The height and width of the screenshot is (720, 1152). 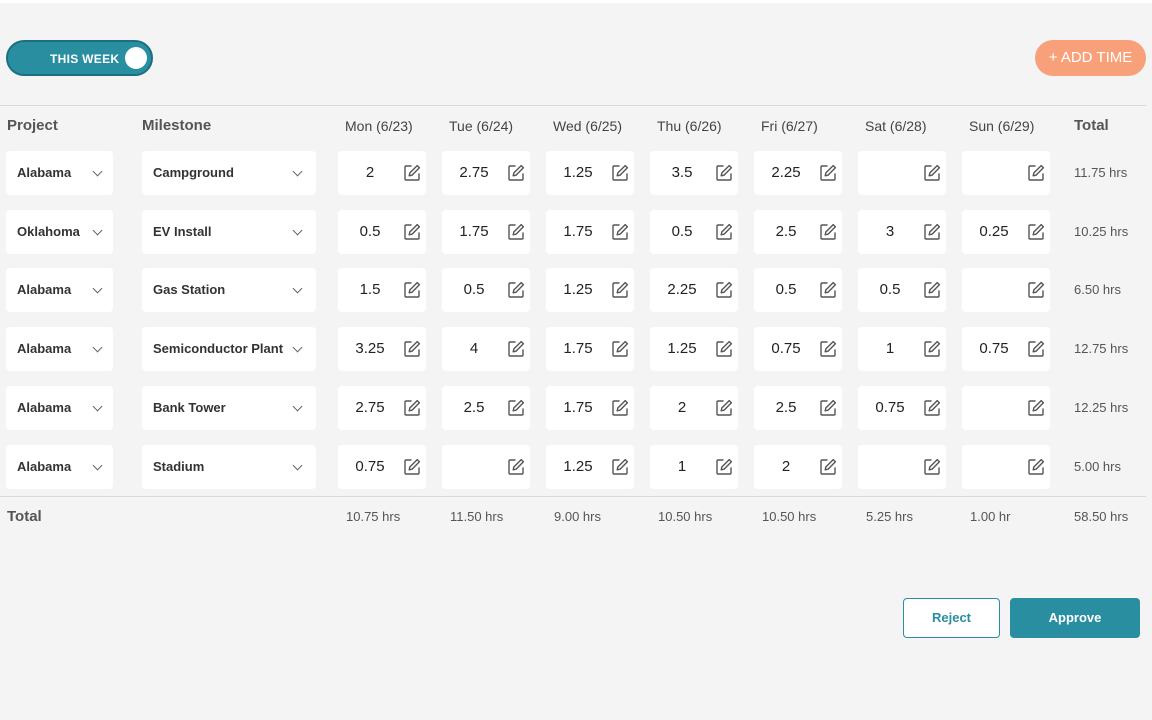 What do you see at coordinates (1075, 618) in the screenshot?
I see `approve-button: Approve` at bounding box center [1075, 618].